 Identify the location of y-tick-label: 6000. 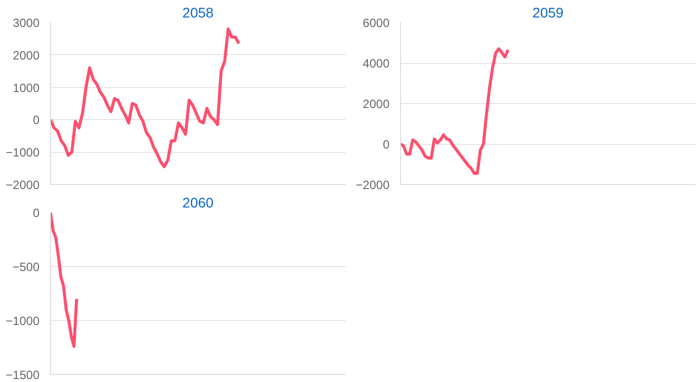
(376, 23).